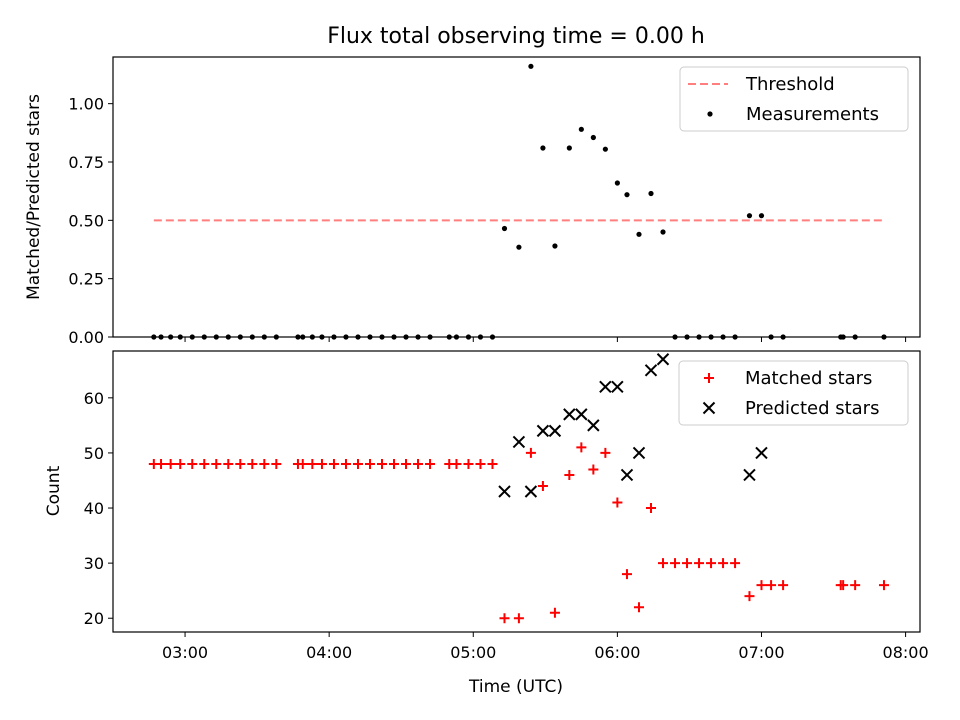 This screenshot has width=960, height=720. Describe the element at coordinates (808, 378) in the screenshot. I see `legend-label: Matched stars` at that location.